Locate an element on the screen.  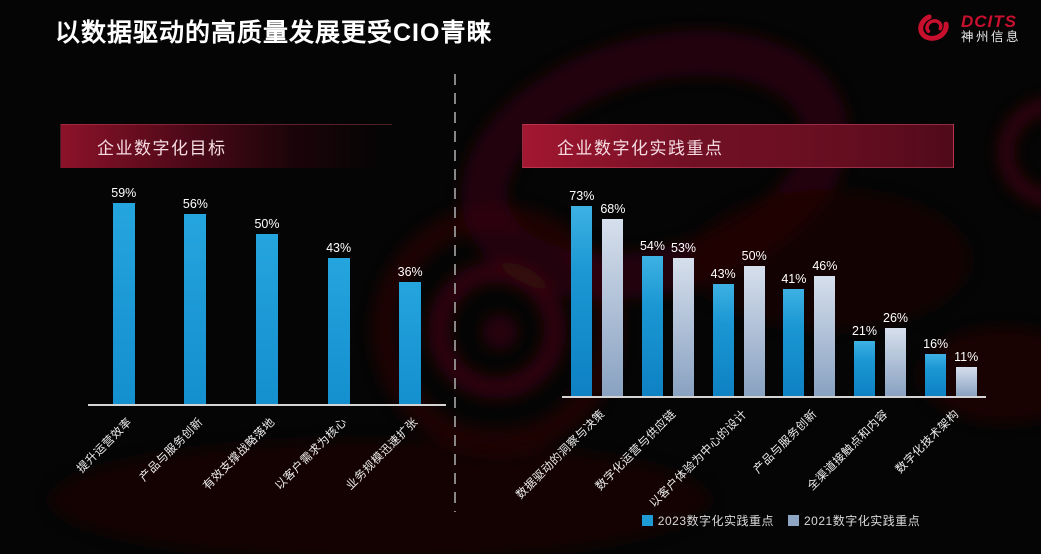
legend-label: 2023数字化实践重点 is located at coordinates (715, 521).